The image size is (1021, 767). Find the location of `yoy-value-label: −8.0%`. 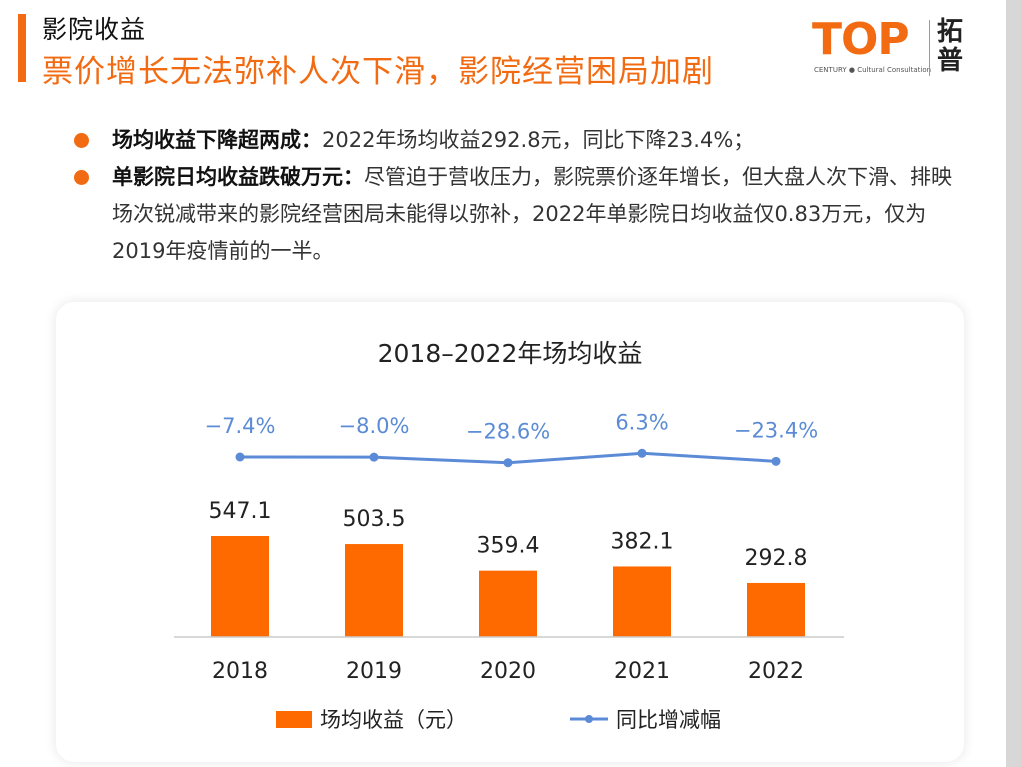

yoy-value-label: −8.0% is located at coordinates (374, 426).